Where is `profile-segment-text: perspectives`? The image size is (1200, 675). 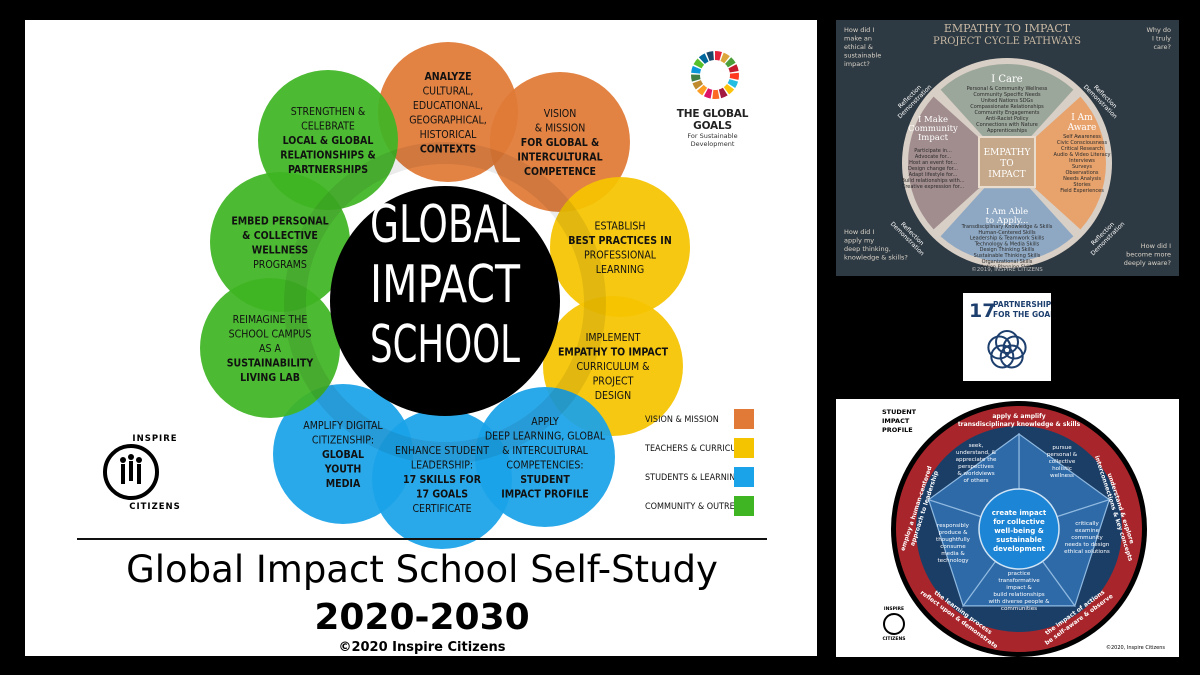 profile-segment-text: perspectives is located at coordinates (976, 467).